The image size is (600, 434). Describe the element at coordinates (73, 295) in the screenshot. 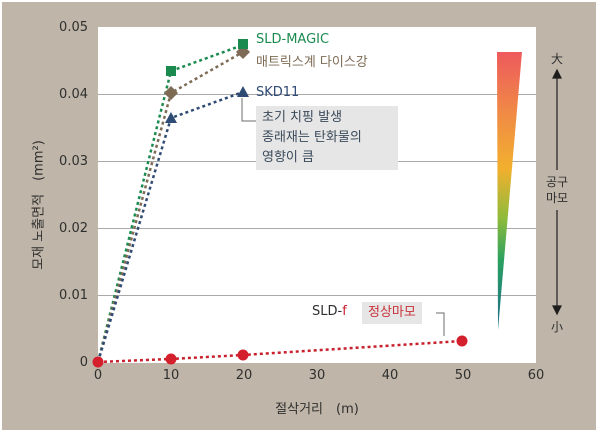

I see `y-tick-0.01: 0.01` at that location.